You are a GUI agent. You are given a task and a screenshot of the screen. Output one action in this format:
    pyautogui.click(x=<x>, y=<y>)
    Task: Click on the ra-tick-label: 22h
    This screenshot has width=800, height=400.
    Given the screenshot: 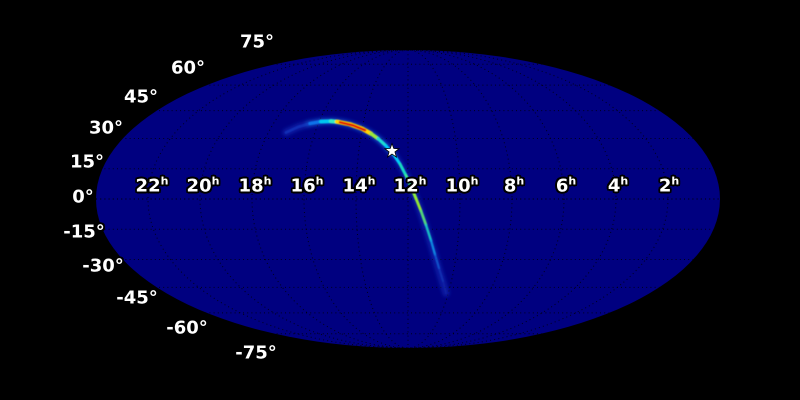 What is the action you would take?
    pyautogui.click(x=152, y=186)
    